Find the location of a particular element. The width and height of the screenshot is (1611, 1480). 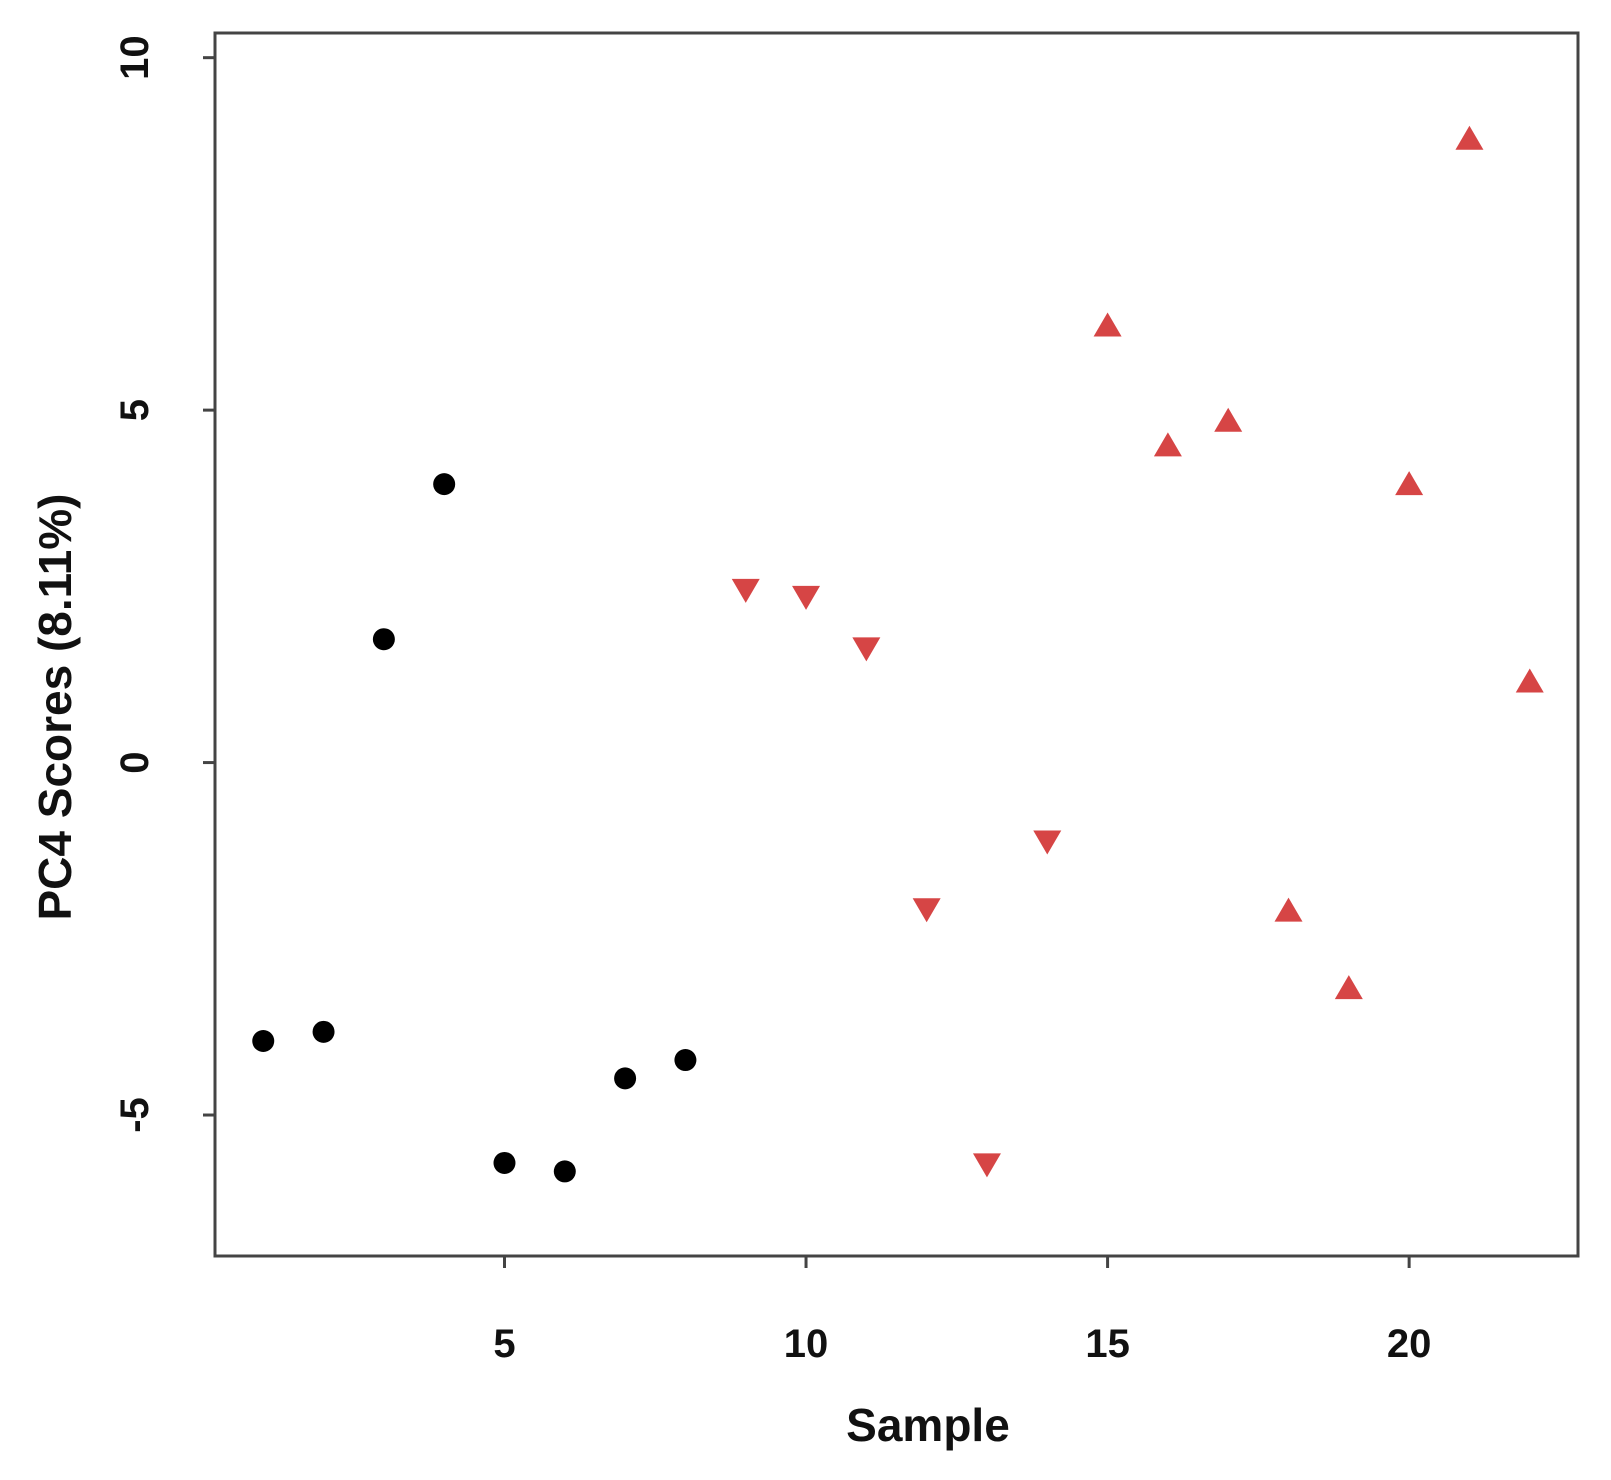

x-axis: 5 10 15 20 is located at coordinates (962, 1311).